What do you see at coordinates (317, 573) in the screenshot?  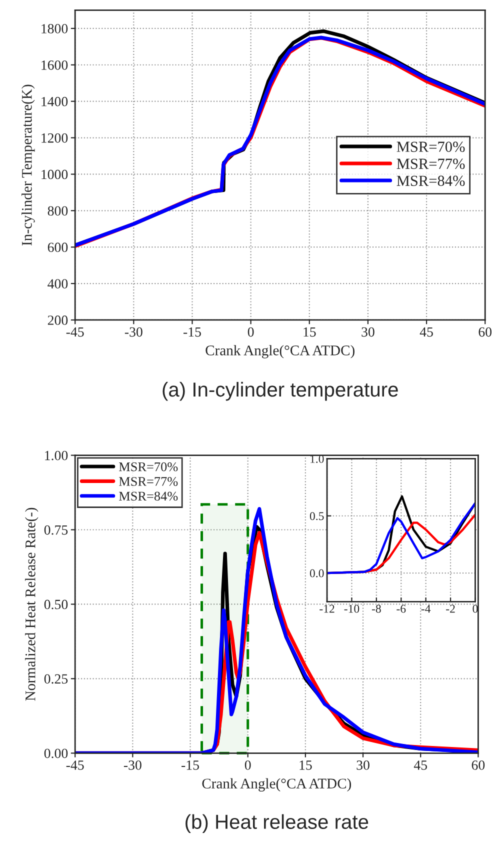 I see `y-tick-label: 0.0` at bounding box center [317, 573].